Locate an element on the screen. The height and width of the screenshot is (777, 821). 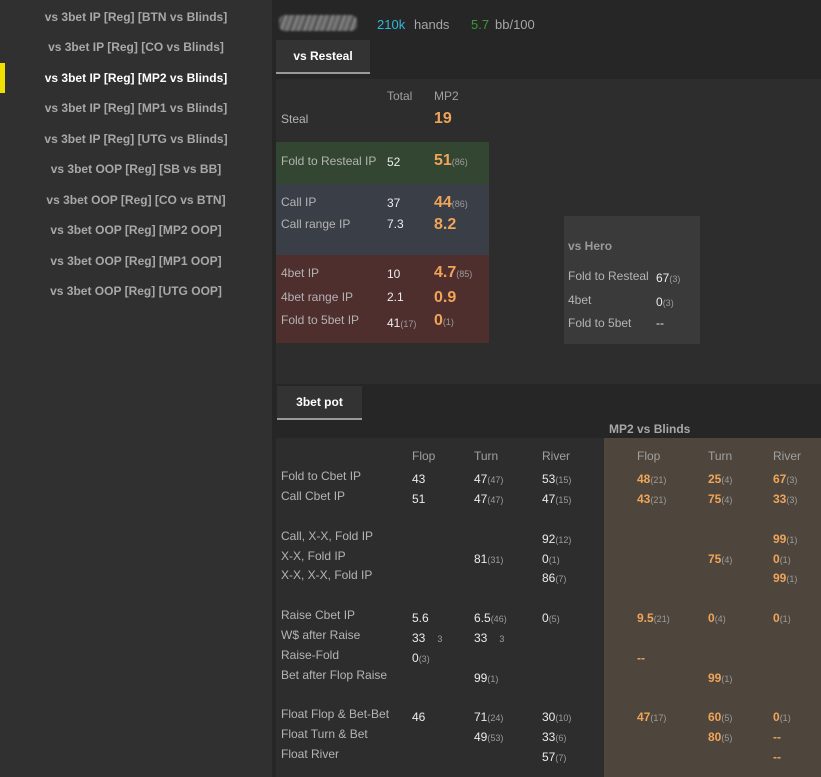
vs-hero-panel is located at coordinates (632, 280).